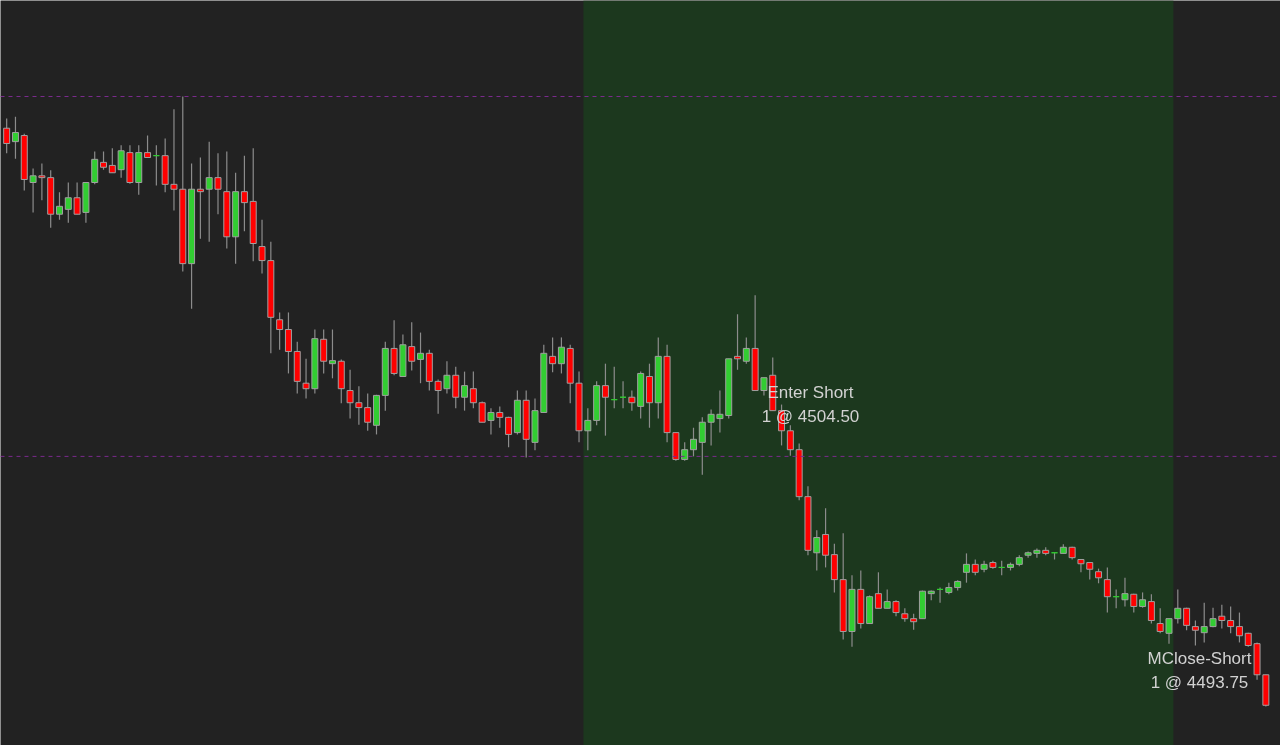 The image size is (1280, 745). Describe the element at coordinates (1199, 670) in the screenshot. I see `annotation: MClose-Short 1 @ 4493.75` at that location.